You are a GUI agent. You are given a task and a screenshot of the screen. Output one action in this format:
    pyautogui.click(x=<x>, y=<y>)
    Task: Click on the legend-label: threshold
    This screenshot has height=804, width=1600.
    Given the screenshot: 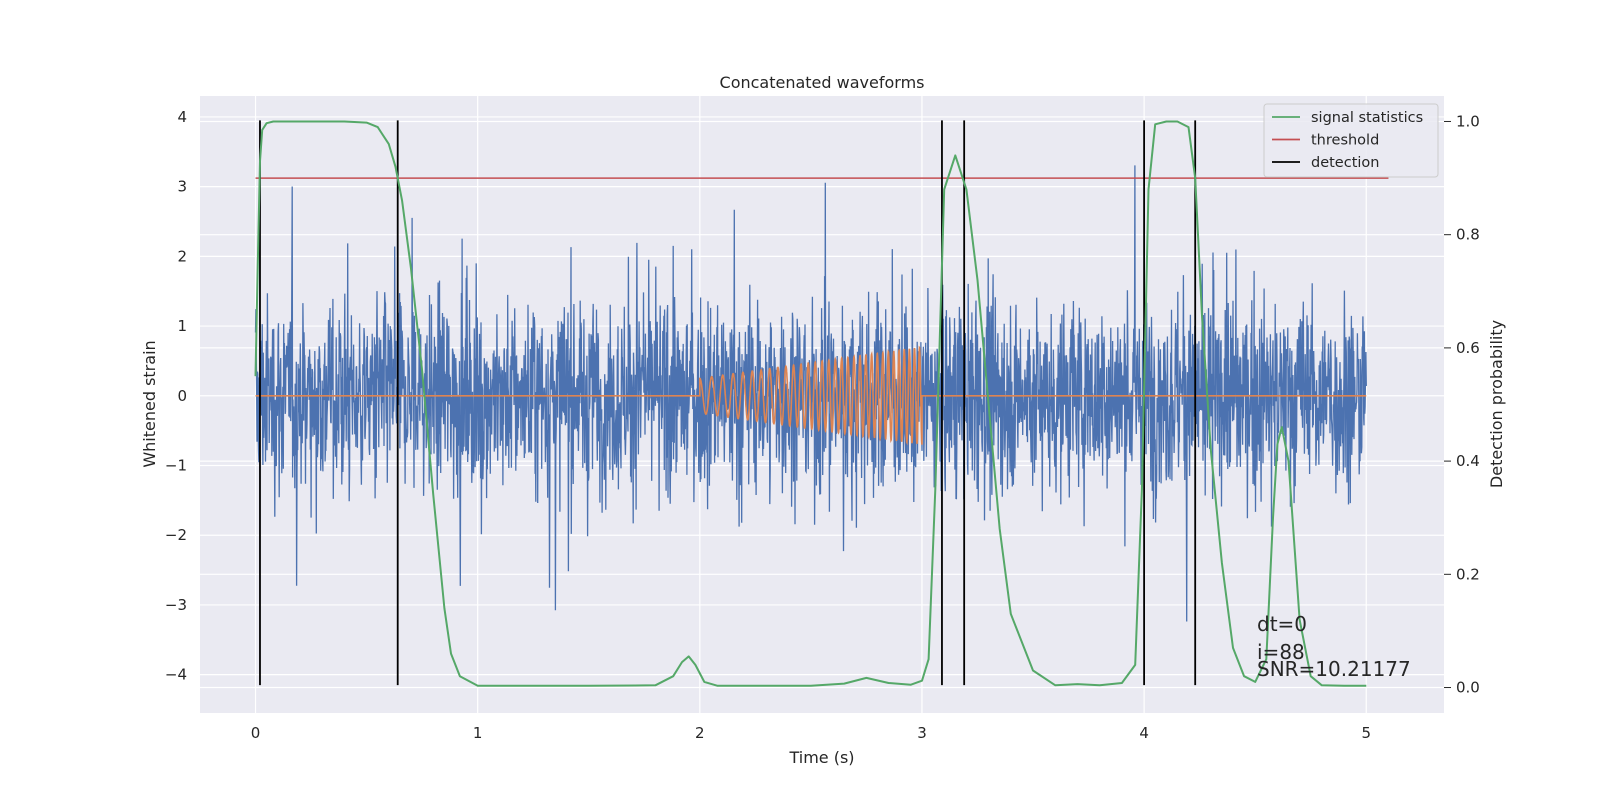 What is the action you would take?
    pyautogui.click(x=1345, y=141)
    